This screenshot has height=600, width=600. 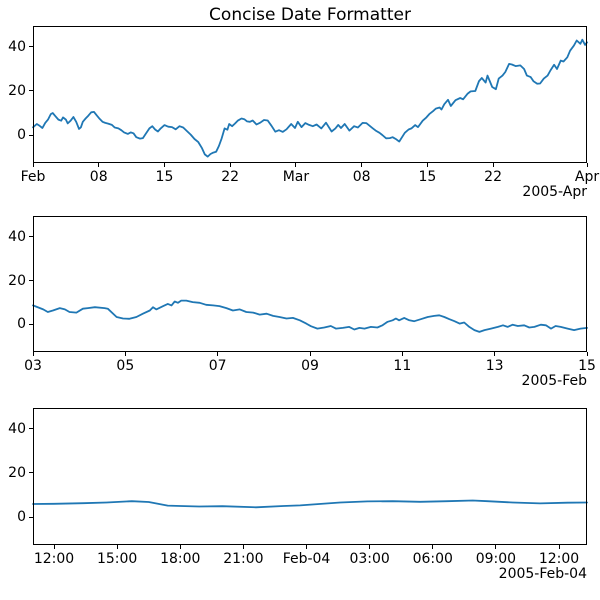 What do you see at coordinates (296, 177) in the screenshot?
I see `x-tick-label: Mar` at bounding box center [296, 177].